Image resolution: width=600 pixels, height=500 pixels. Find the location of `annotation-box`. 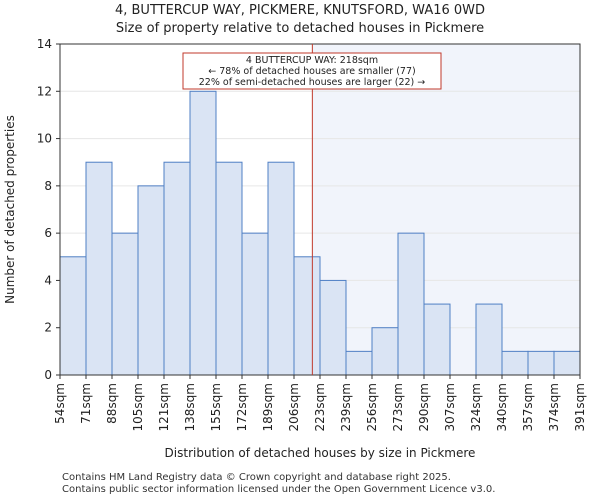

annotation-box is located at coordinates (312, 71).